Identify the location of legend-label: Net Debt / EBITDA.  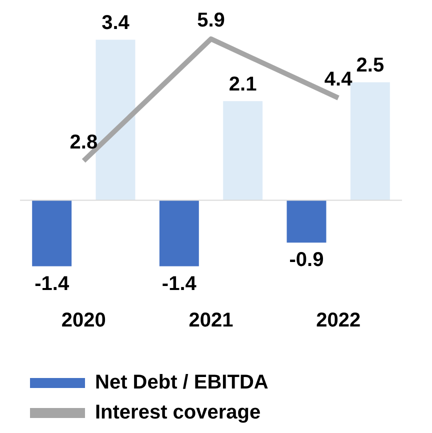
(181, 383).